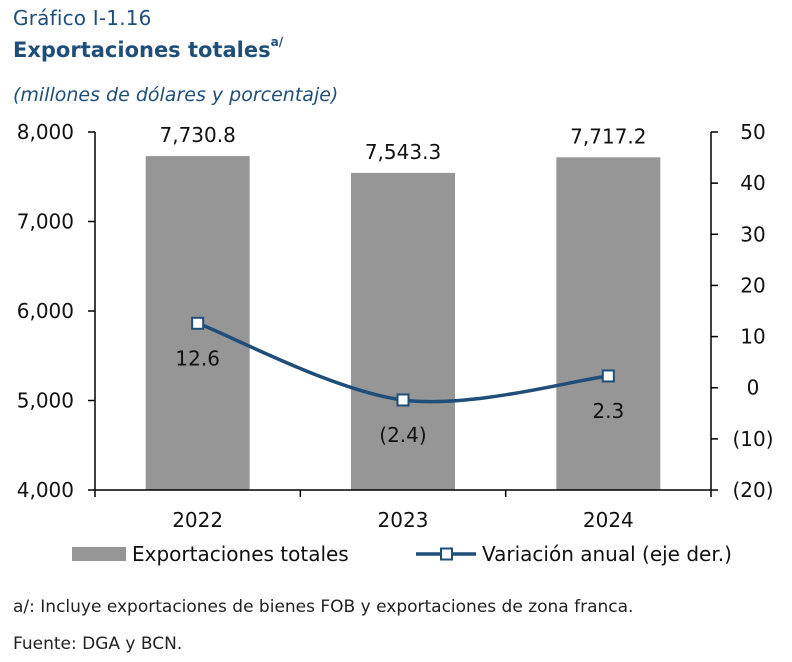 This screenshot has width=792, height=662. I want to click on legend-line-marker, so click(446, 554).